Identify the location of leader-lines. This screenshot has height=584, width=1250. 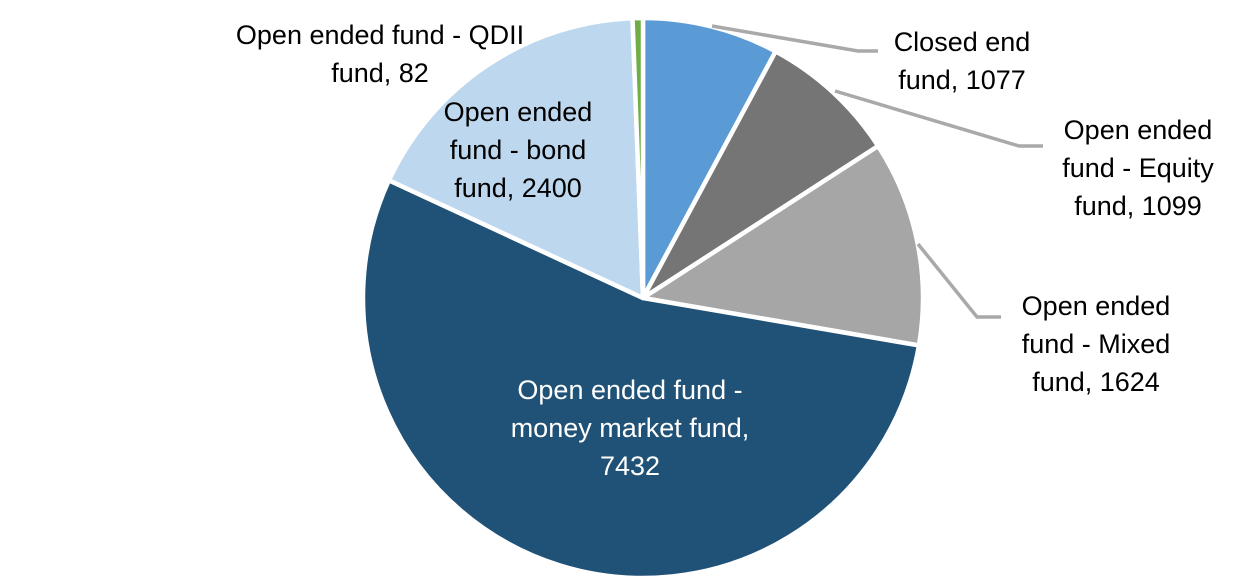
(877, 171).